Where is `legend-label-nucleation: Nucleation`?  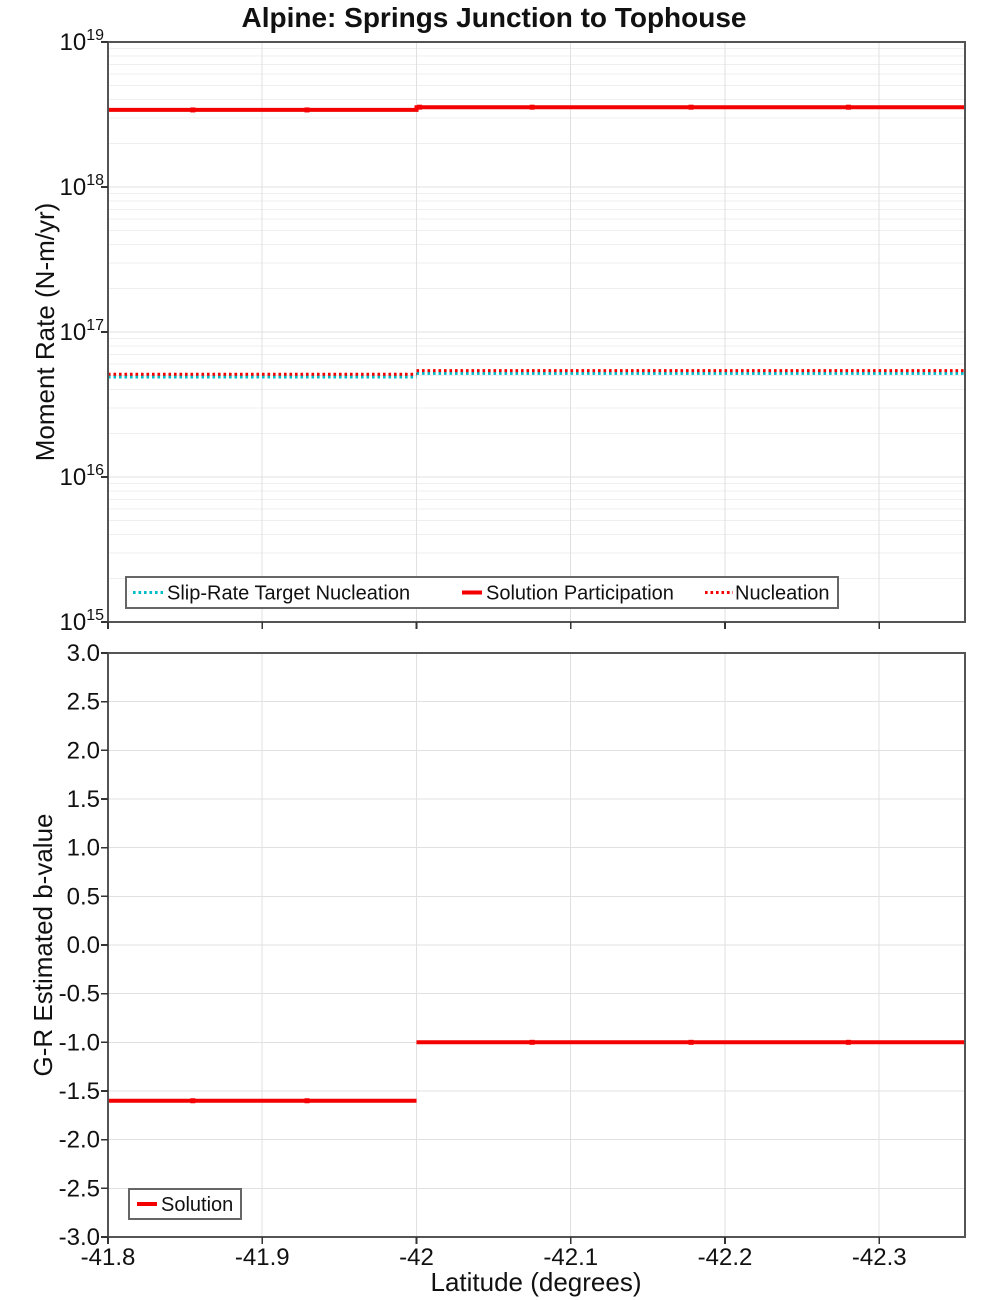 legend-label-nucleation: Nucleation is located at coordinates (782, 594).